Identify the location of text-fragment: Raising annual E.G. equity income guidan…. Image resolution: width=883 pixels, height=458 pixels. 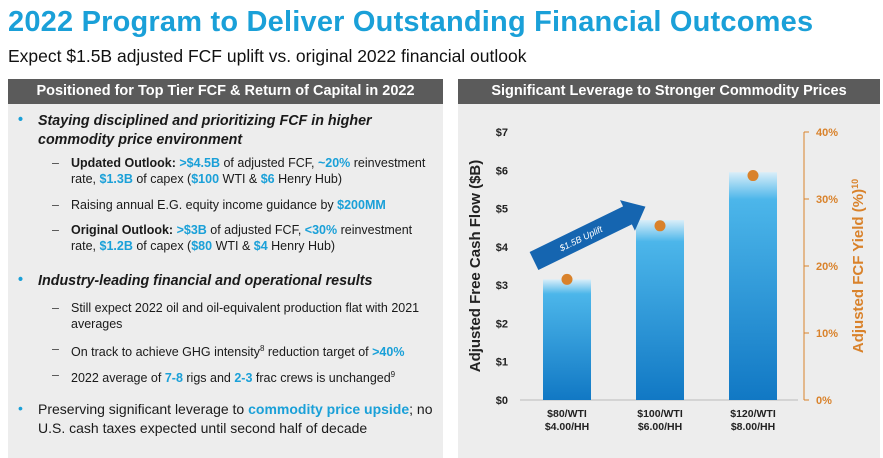
(204, 205).